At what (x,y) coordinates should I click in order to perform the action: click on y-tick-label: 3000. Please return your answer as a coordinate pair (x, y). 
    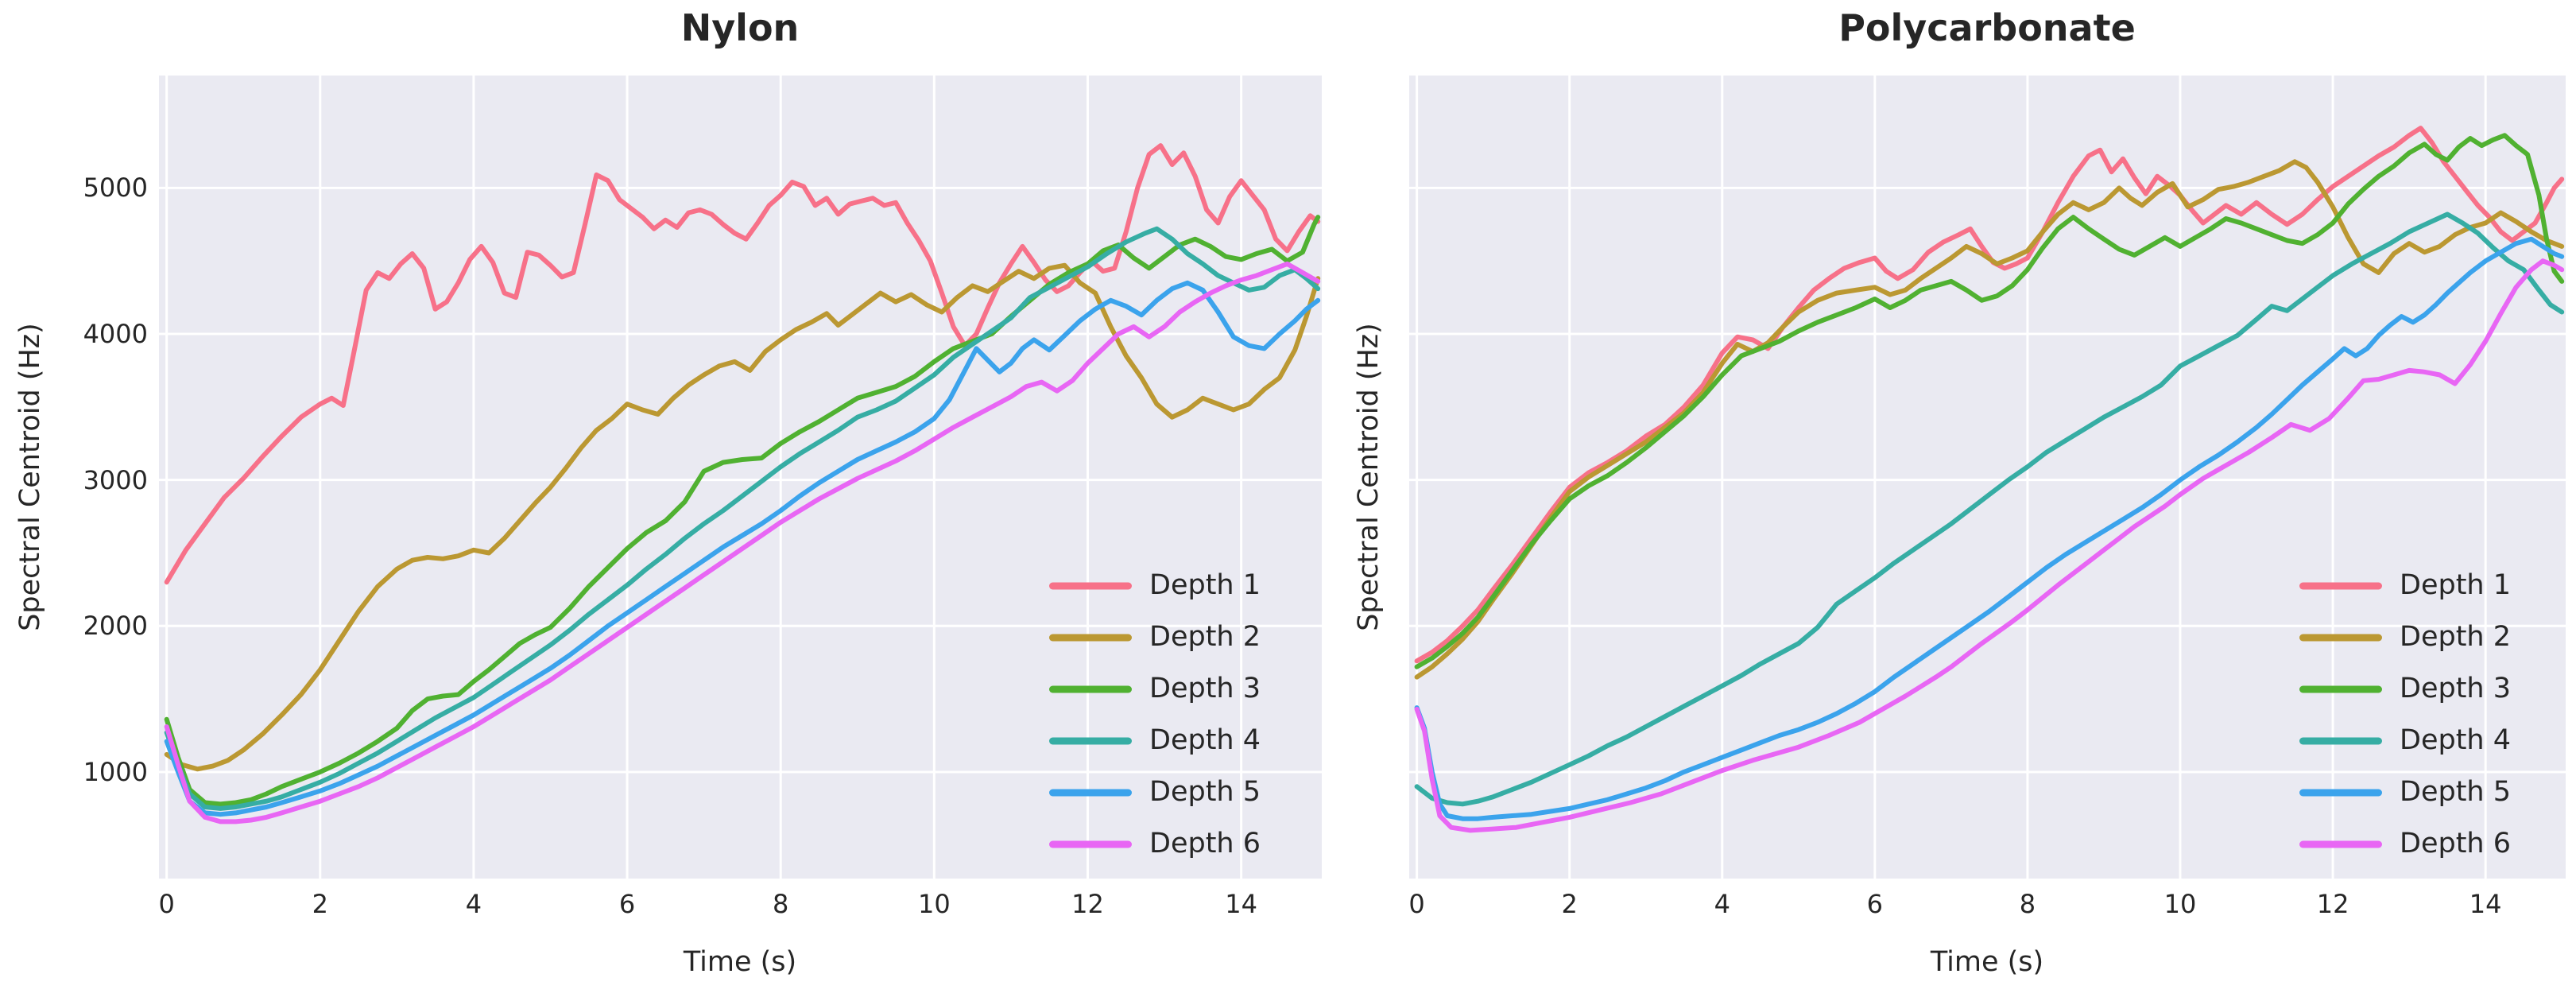
    Looking at the image, I should click on (116, 479).